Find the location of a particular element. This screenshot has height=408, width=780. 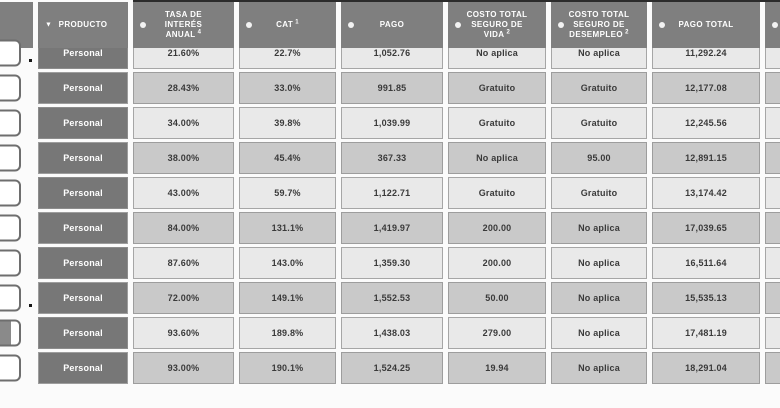

cell-pago: 991.85 is located at coordinates (392, 88).